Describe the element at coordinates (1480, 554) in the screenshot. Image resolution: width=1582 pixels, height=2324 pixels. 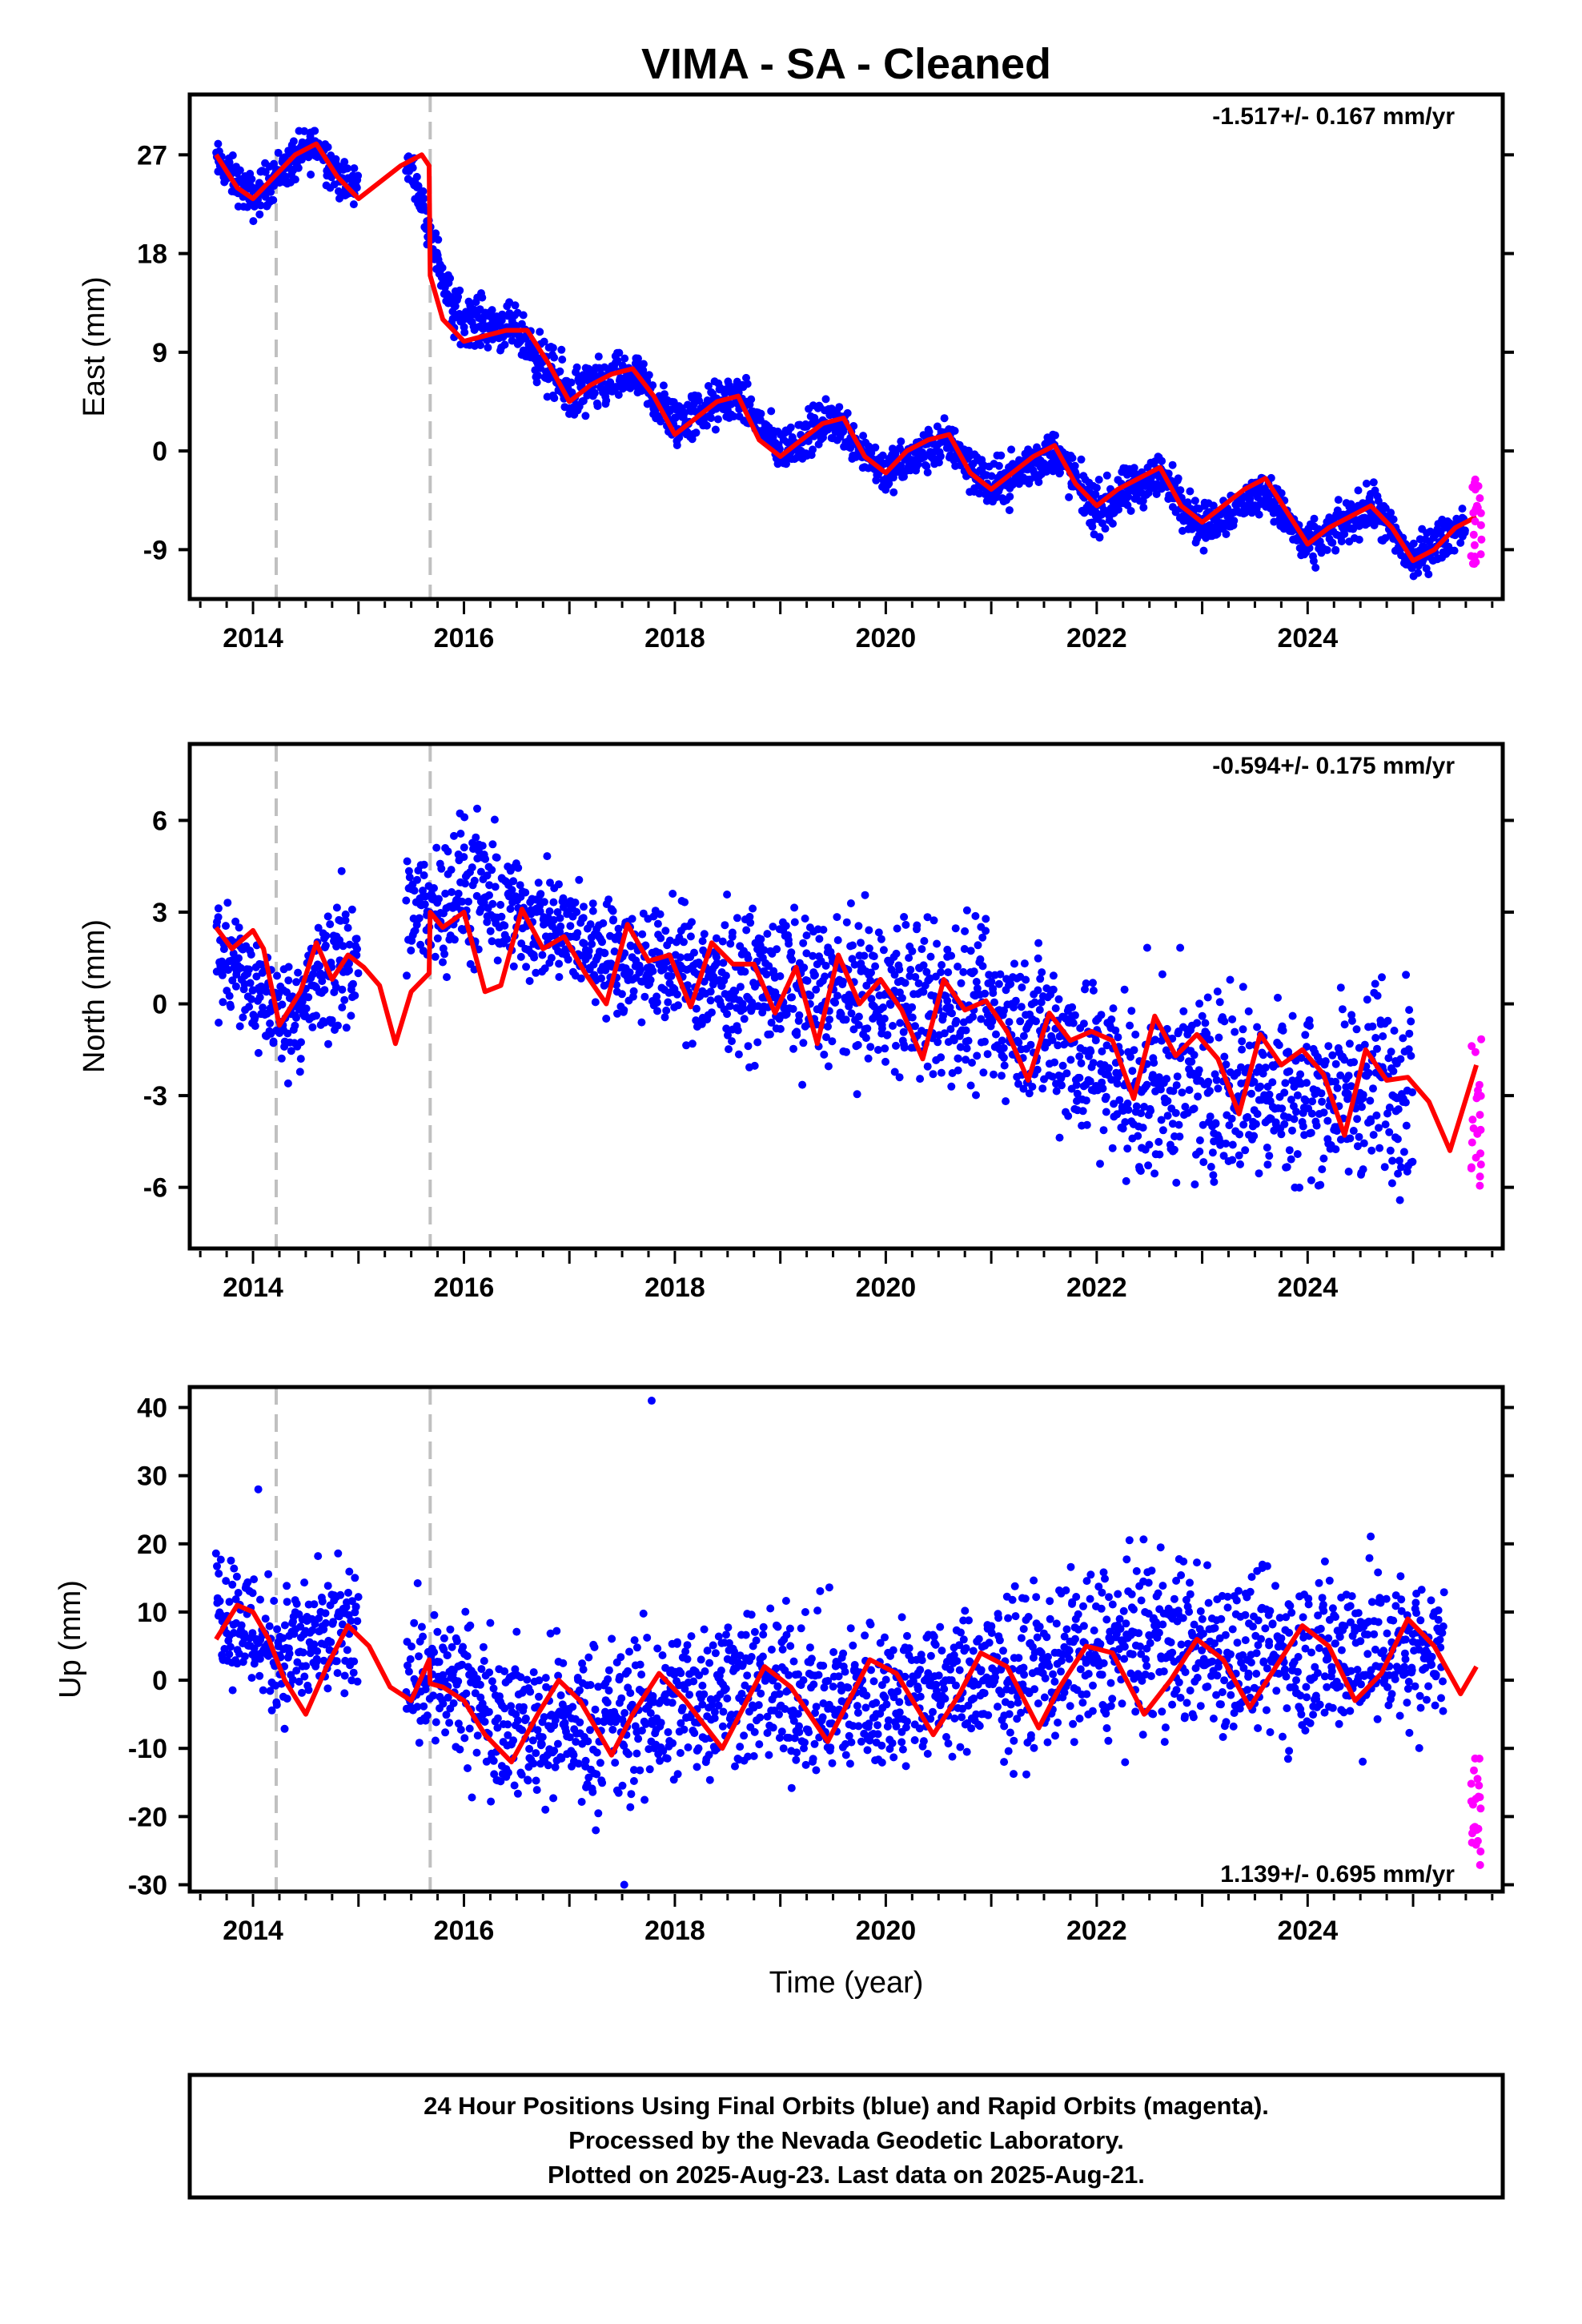
I see `east-rapid-orbit-point` at that location.